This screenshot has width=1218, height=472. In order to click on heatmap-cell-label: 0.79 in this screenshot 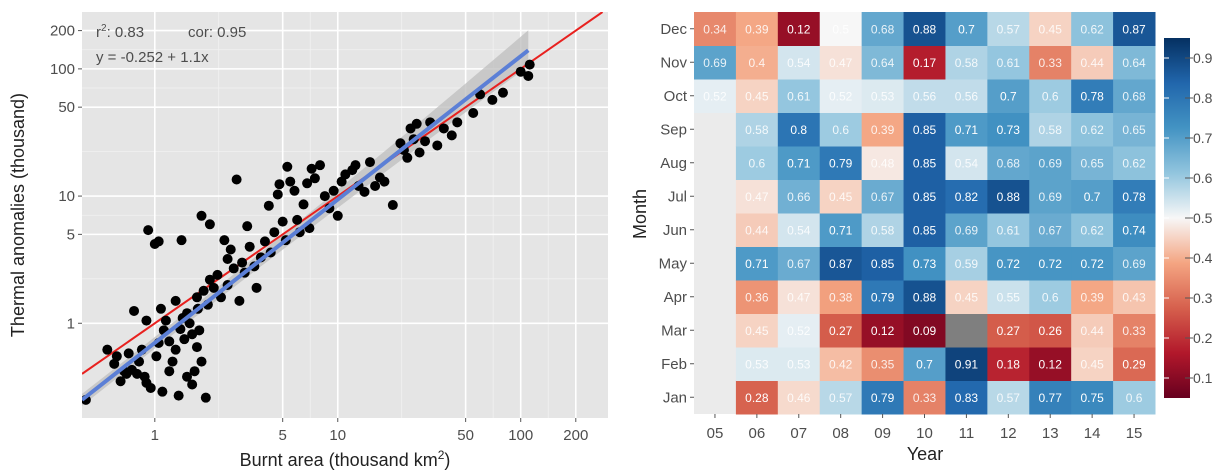, I will do `click(841, 163)`.